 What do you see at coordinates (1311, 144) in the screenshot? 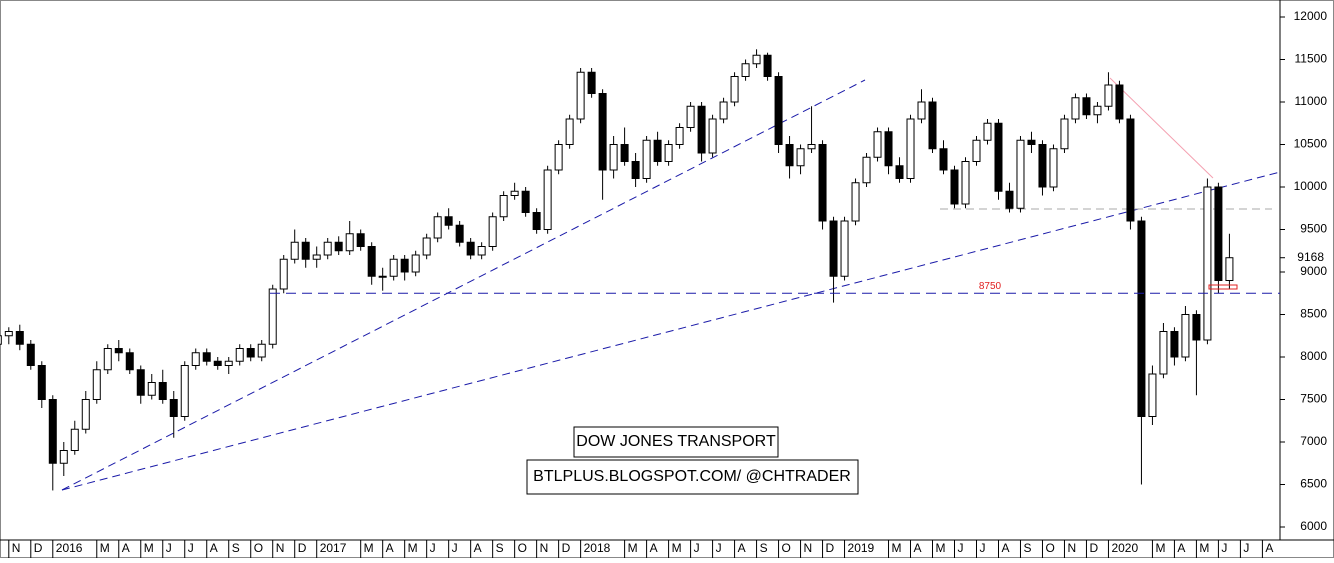
I see `y-tick-label: 10500` at bounding box center [1311, 144].